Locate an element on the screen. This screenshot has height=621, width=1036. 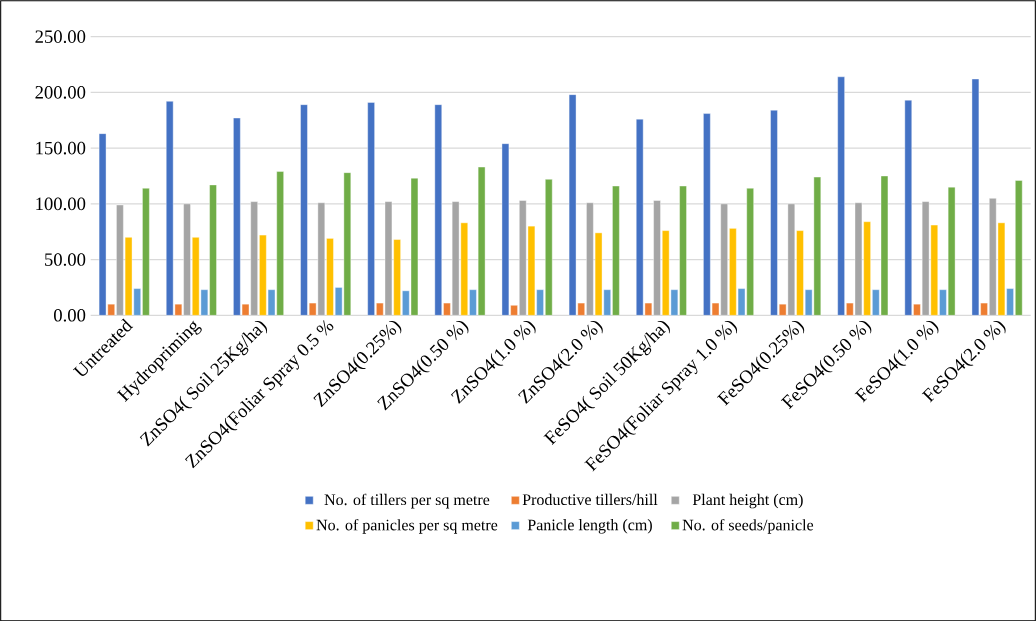
legend-label: Plant height (cm) is located at coordinates (747, 501).